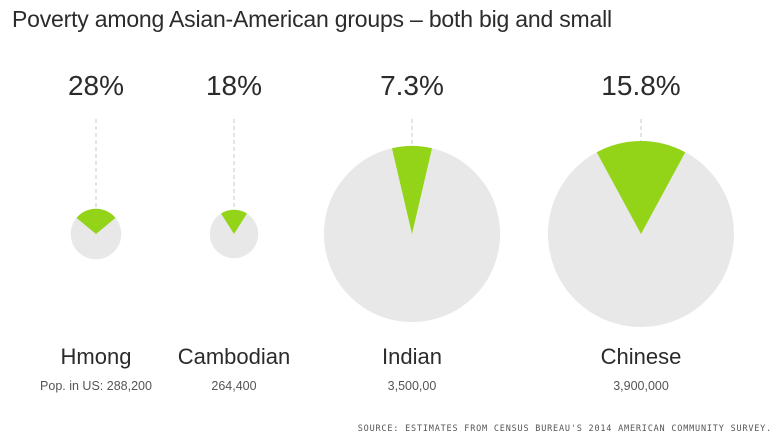 The height and width of the screenshot is (439, 780). Describe the element at coordinates (234, 85) in the screenshot. I see `poverty-rate-label-cambodian: 18%` at that location.